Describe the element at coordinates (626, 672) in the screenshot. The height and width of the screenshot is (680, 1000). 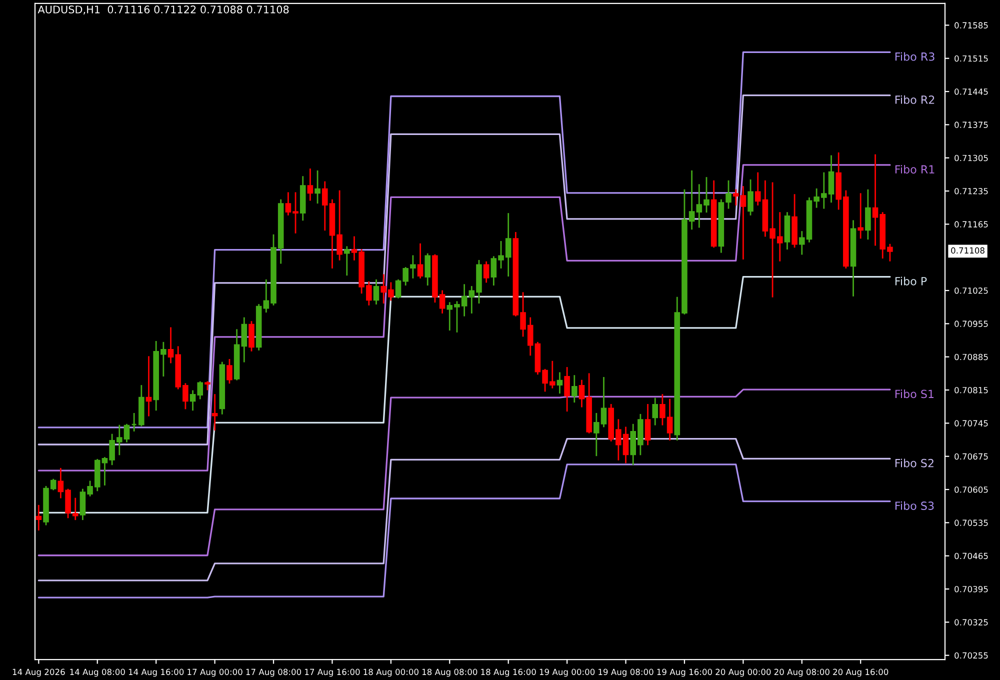
I see `x-tick-label: 19 Aug 08:00` at that location.